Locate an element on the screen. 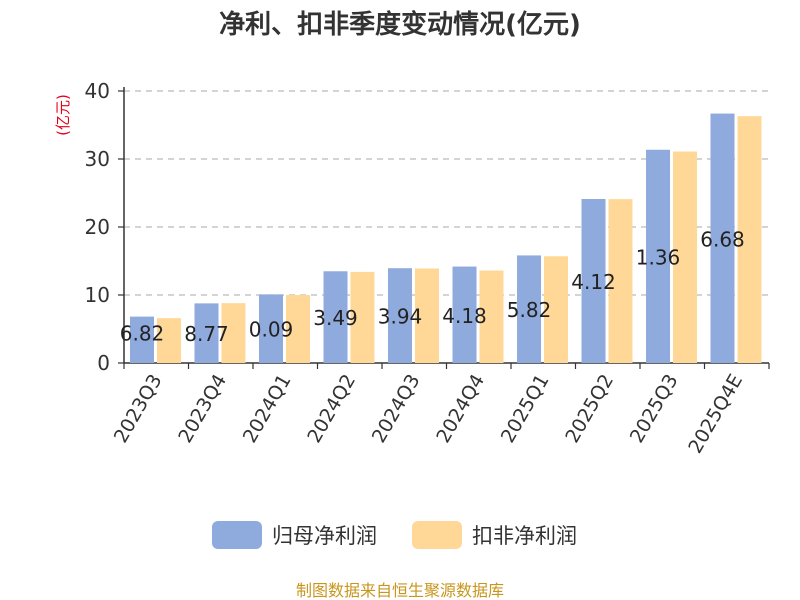 The height and width of the screenshot is (600, 800). x-tick-label: 2024Q1 is located at coordinates (267, 409).